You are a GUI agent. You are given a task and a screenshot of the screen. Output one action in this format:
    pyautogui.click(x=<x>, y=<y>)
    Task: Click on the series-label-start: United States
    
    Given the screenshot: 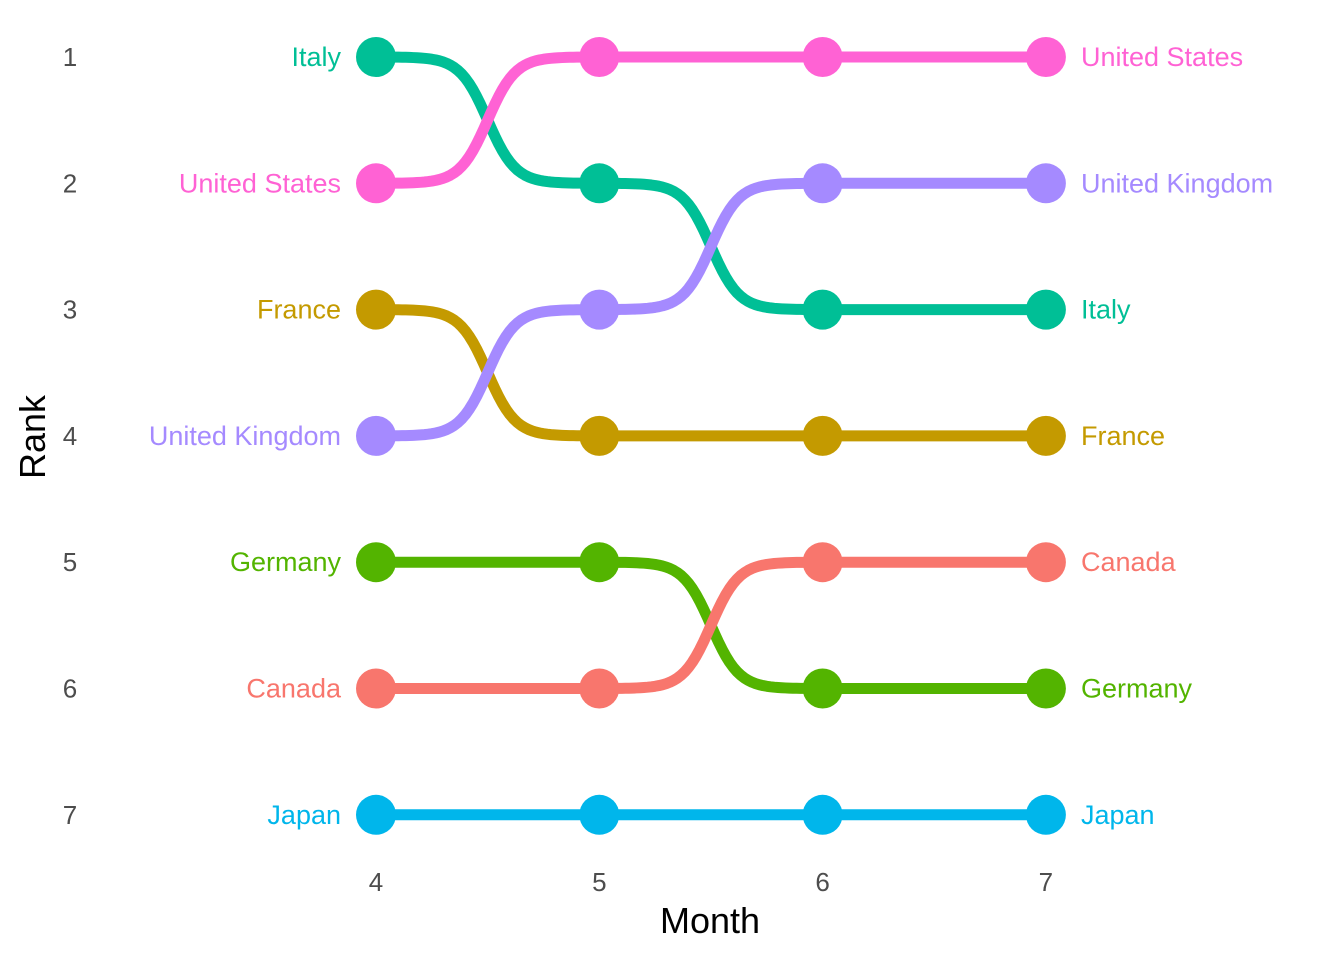 What is the action you would take?
    pyautogui.click(x=260, y=183)
    